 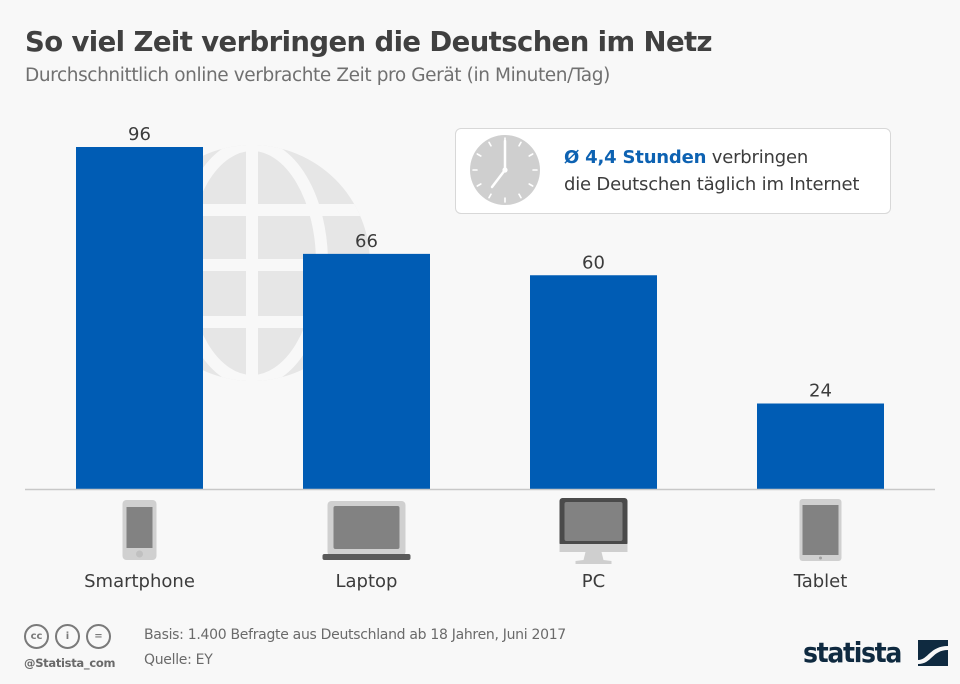 What do you see at coordinates (367, 581) in the screenshot?
I see `category-label: Laptop` at bounding box center [367, 581].